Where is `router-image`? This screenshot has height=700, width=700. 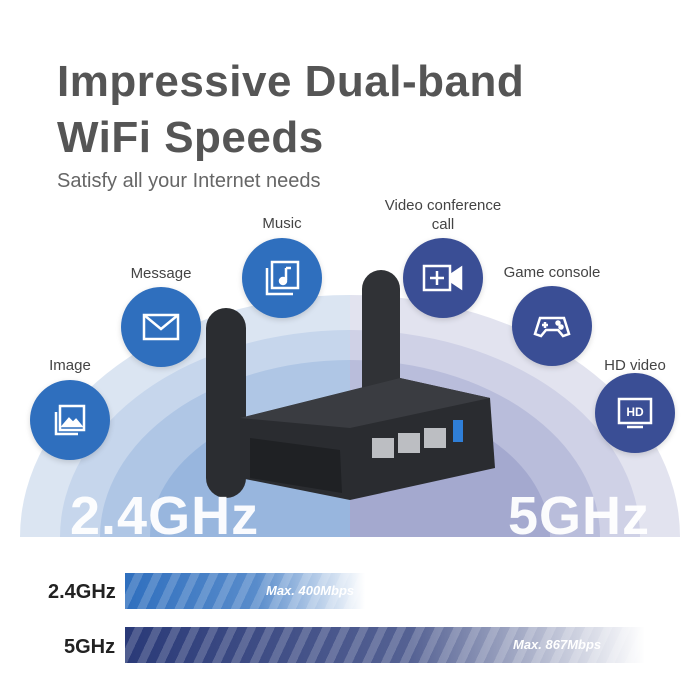
router-image is located at coordinates (350, 385).